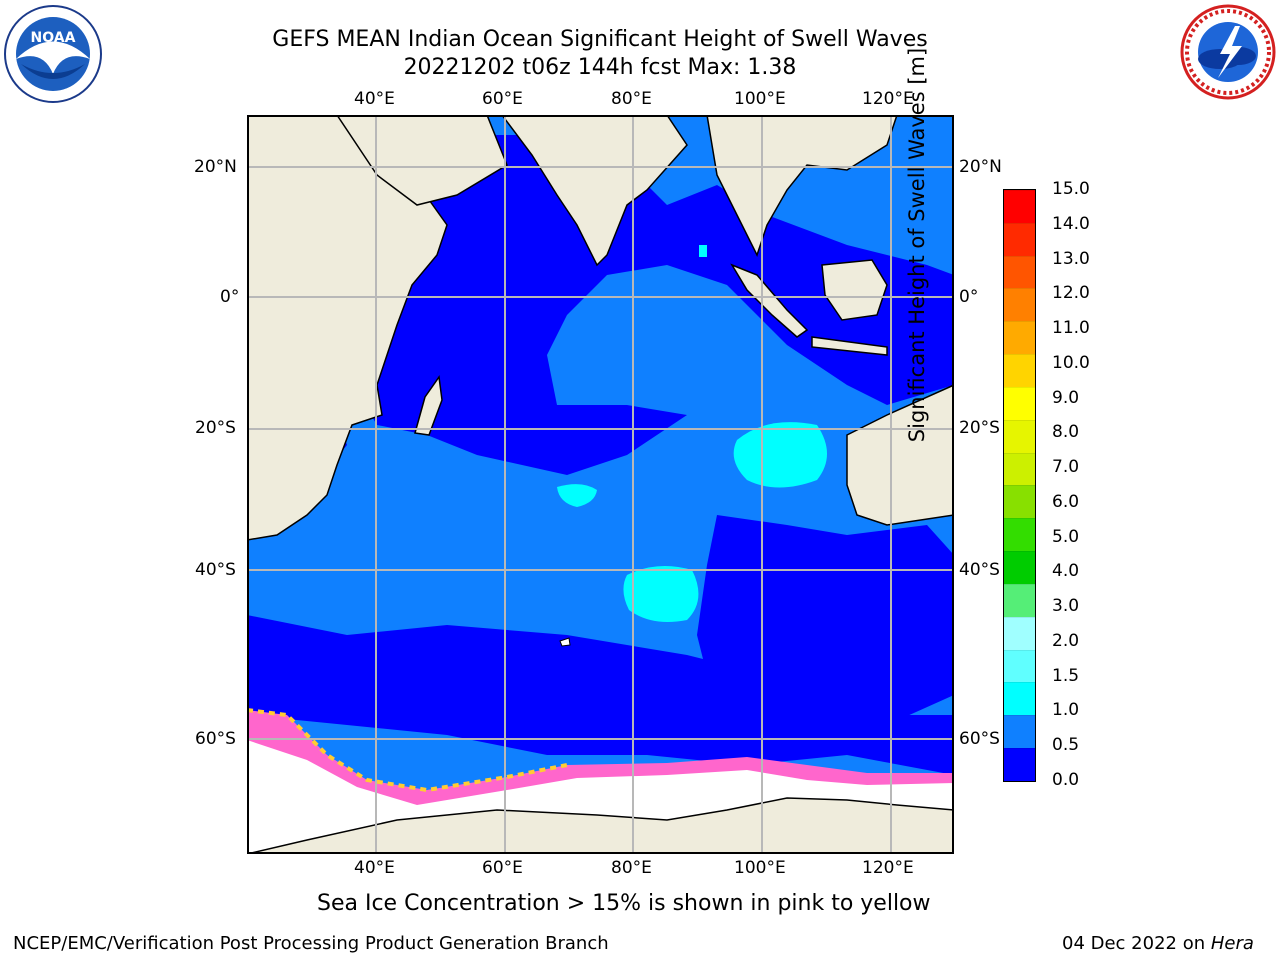  Describe the element at coordinates (1071, 258) in the screenshot. I see `colorbar-tick-label: 13.0` at that location.